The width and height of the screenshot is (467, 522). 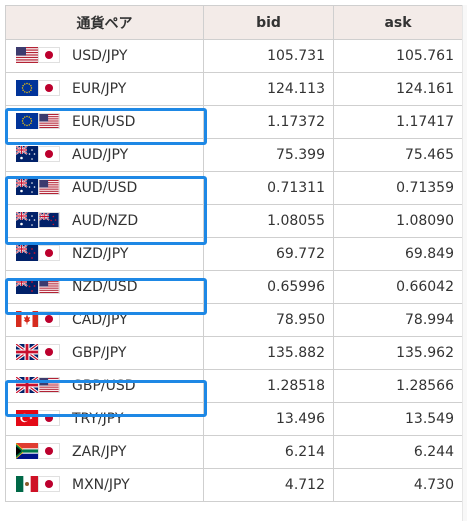 What do you see at coordinates (268, 452) in the screenshot?
I see `bid-cell: 6.214` at bounding box center [268, 452].